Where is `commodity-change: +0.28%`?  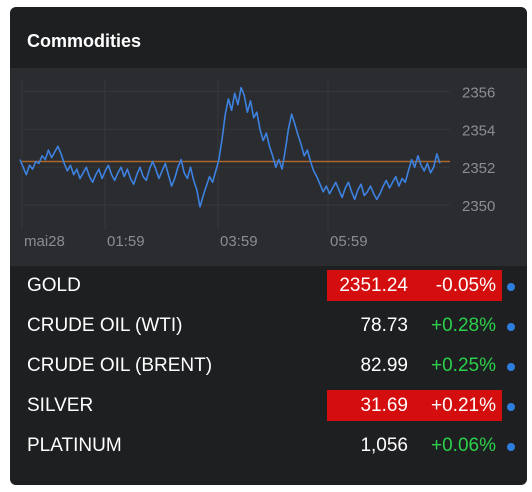
commodity-change: +0.28% is located at coordinates (463, 325).